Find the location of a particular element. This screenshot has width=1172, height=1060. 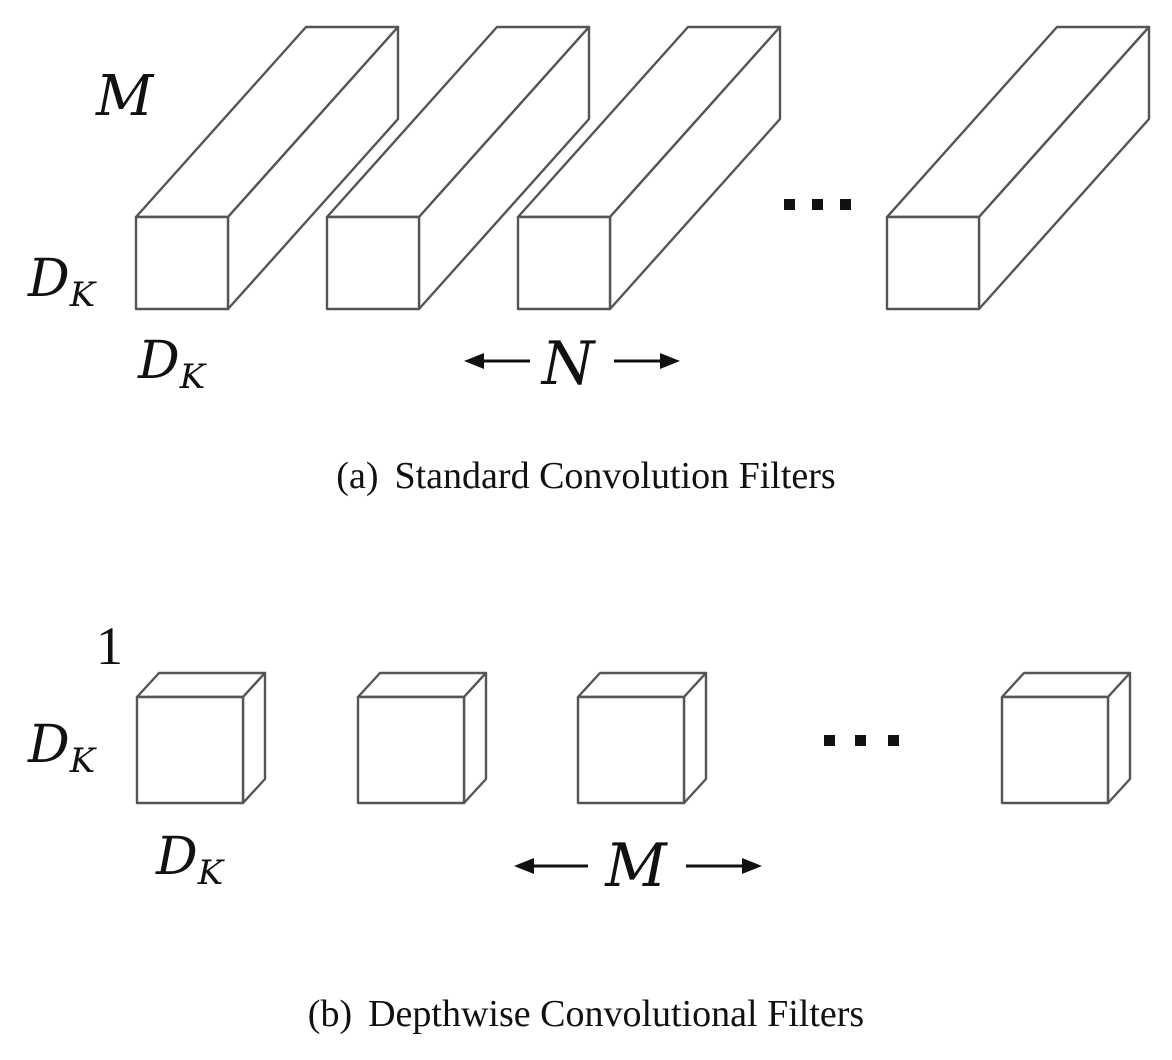

count-label-m: M is located at coordinates (636, 866).